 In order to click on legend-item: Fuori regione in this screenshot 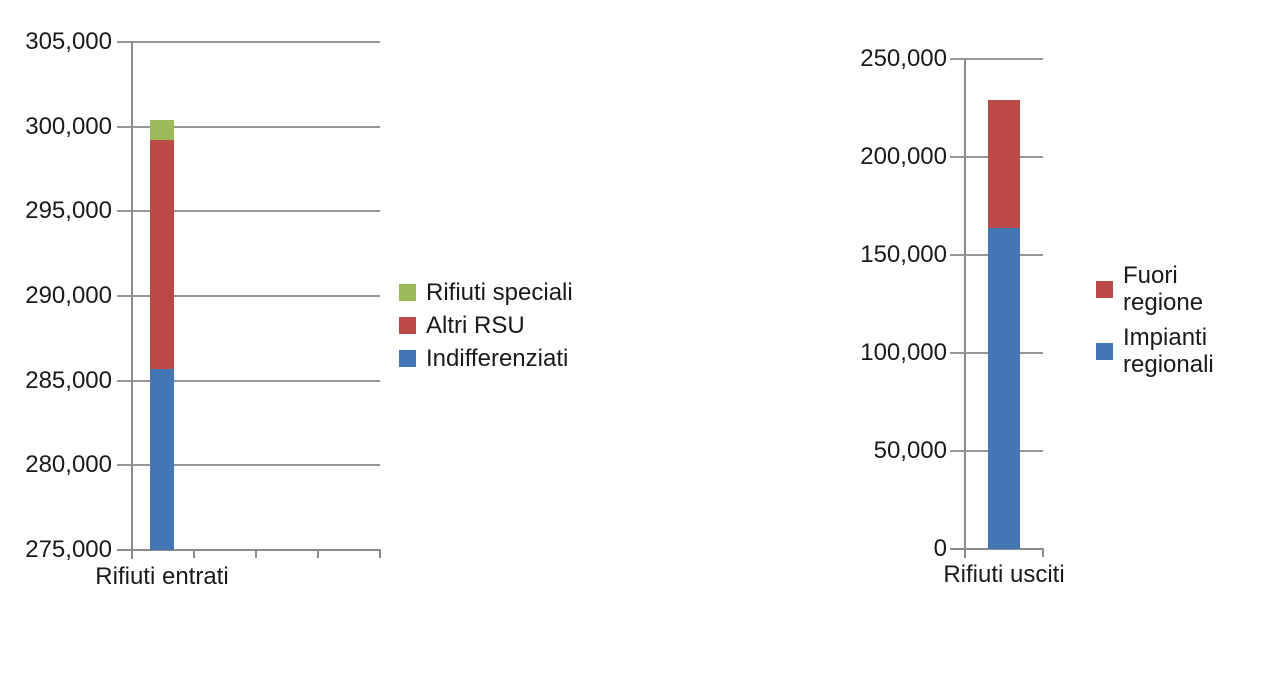, I will do `click(1169, 289)`.